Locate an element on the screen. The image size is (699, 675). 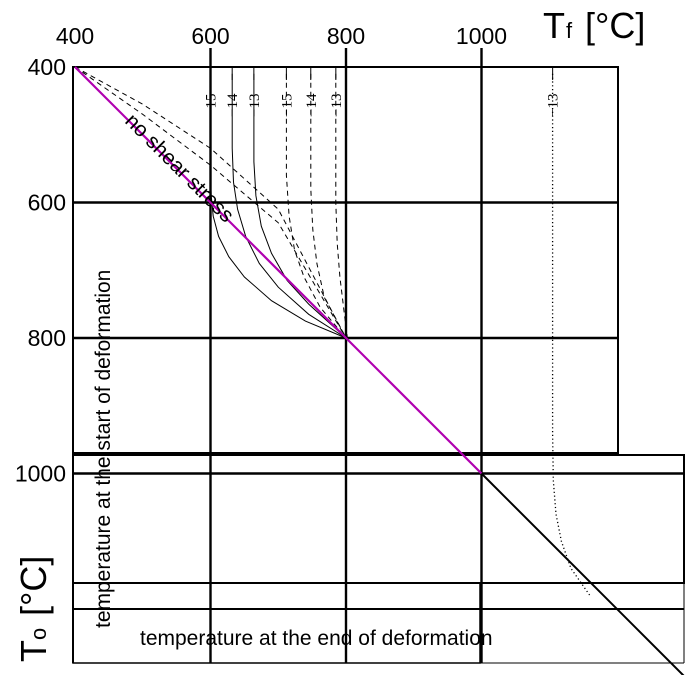
x-axis-unit: [°C] is located at coordinates (615, 25).